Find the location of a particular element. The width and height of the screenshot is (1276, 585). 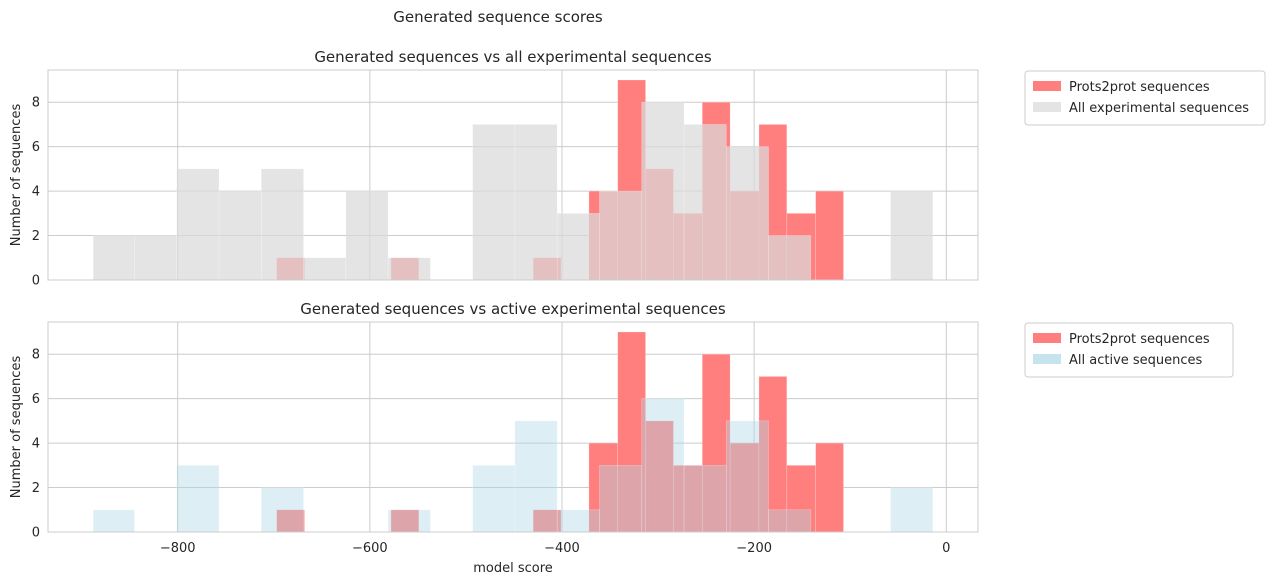

x-axis-label: model score is located at coordinates (513, 568).